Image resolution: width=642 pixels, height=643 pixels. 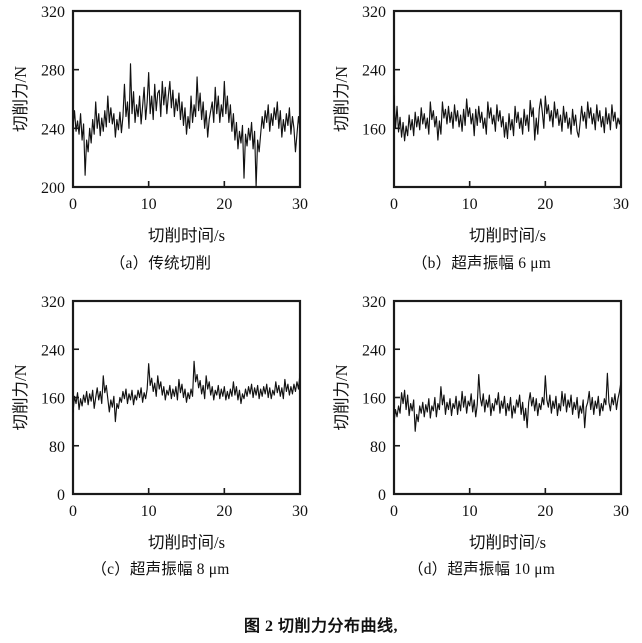 What do you see at coordinates (53, 71) in the screenshot?
I see `svg-text: 280` at bounding box center [53, 71].